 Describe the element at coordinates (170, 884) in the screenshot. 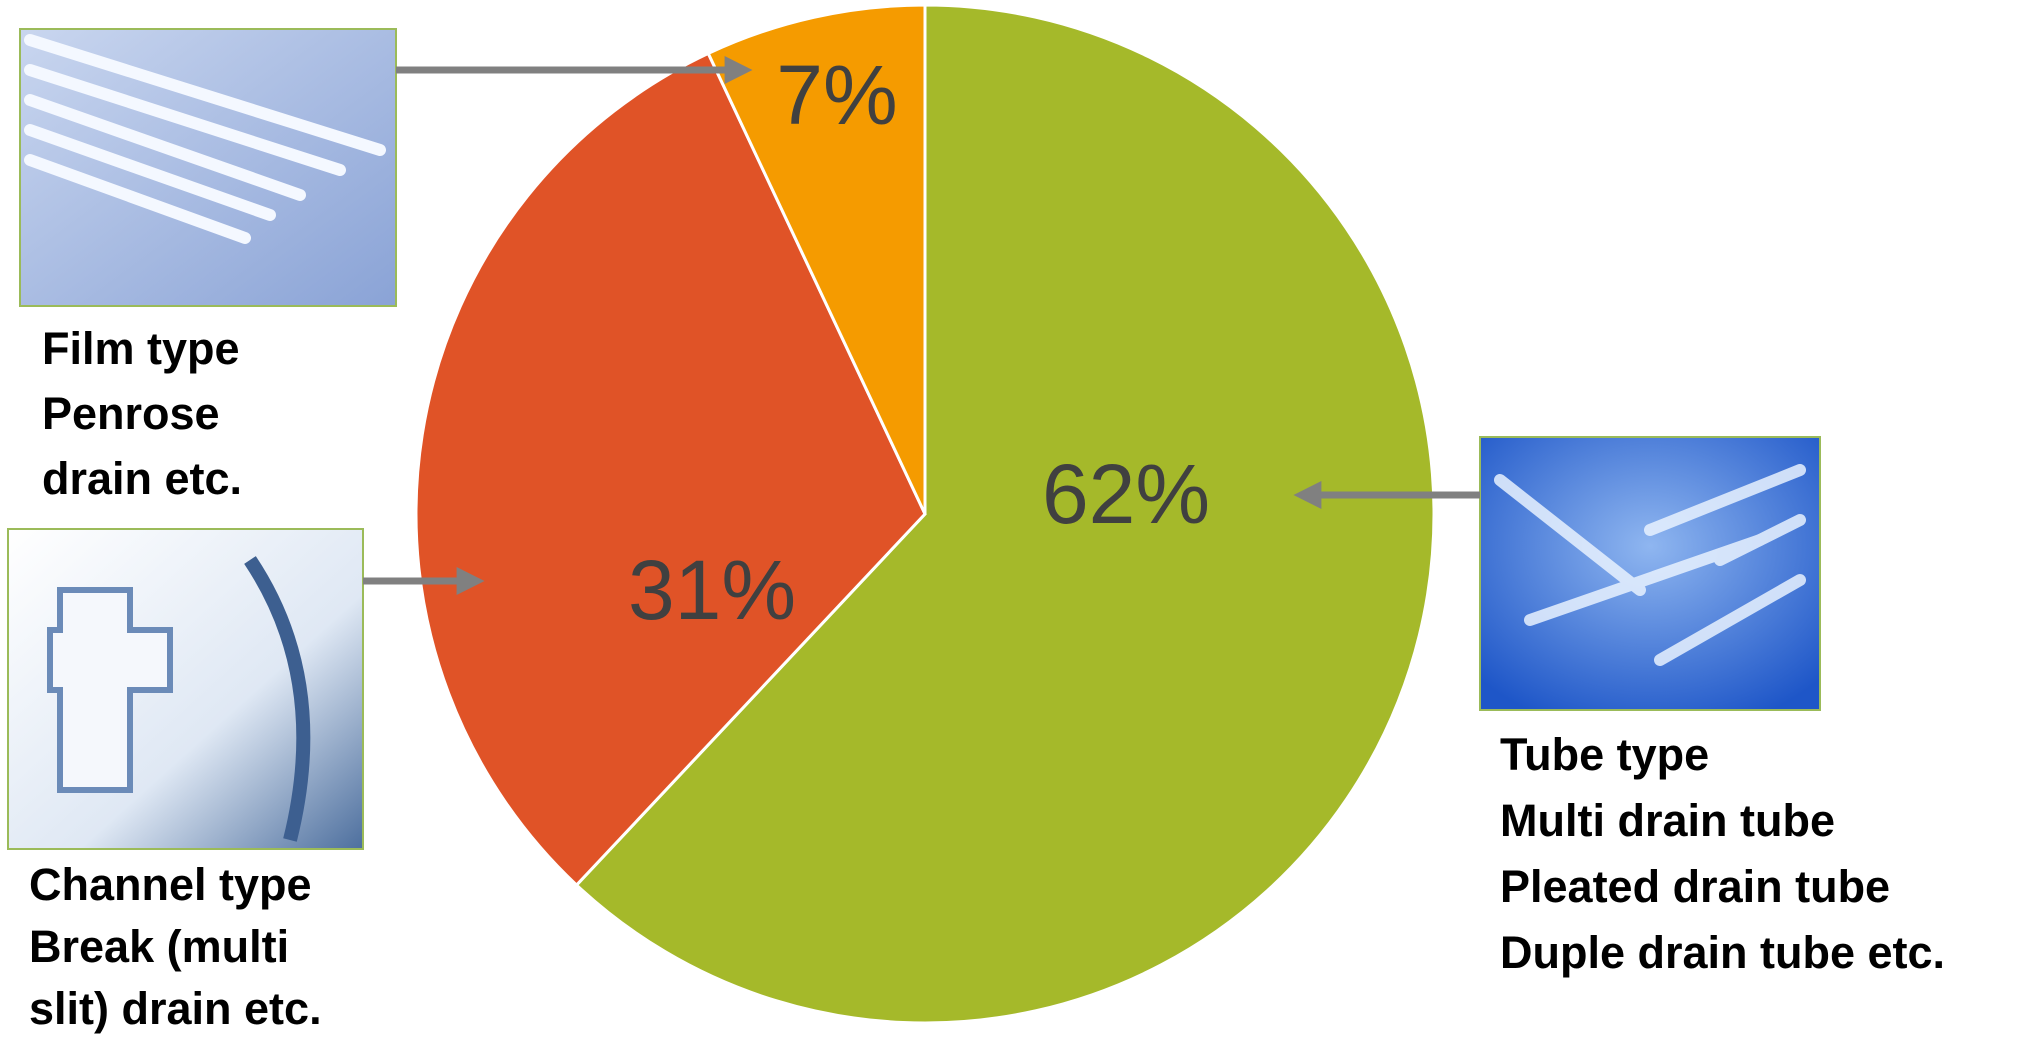

I see `caption-line: Channel type` at that location.